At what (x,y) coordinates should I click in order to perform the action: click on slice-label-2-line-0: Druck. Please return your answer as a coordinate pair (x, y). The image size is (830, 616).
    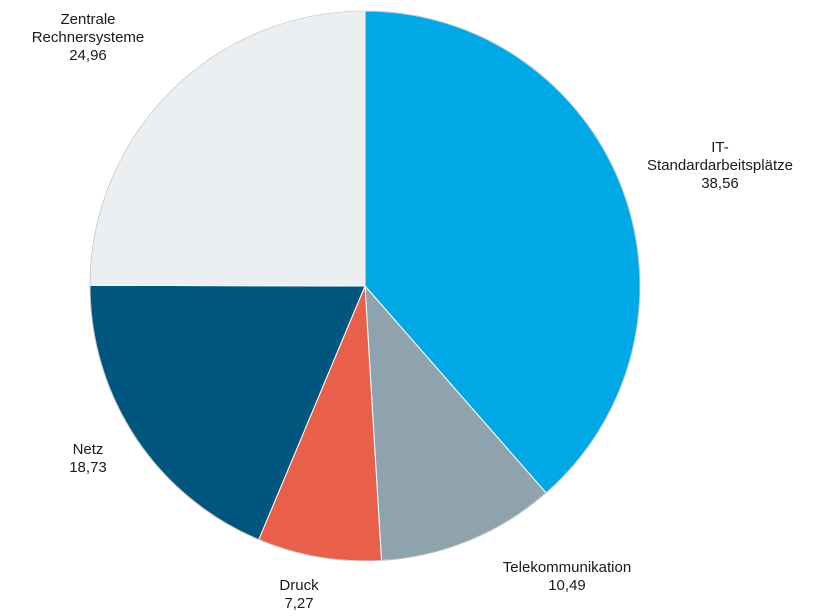
    Looking at the image, I should click on (299, 585).